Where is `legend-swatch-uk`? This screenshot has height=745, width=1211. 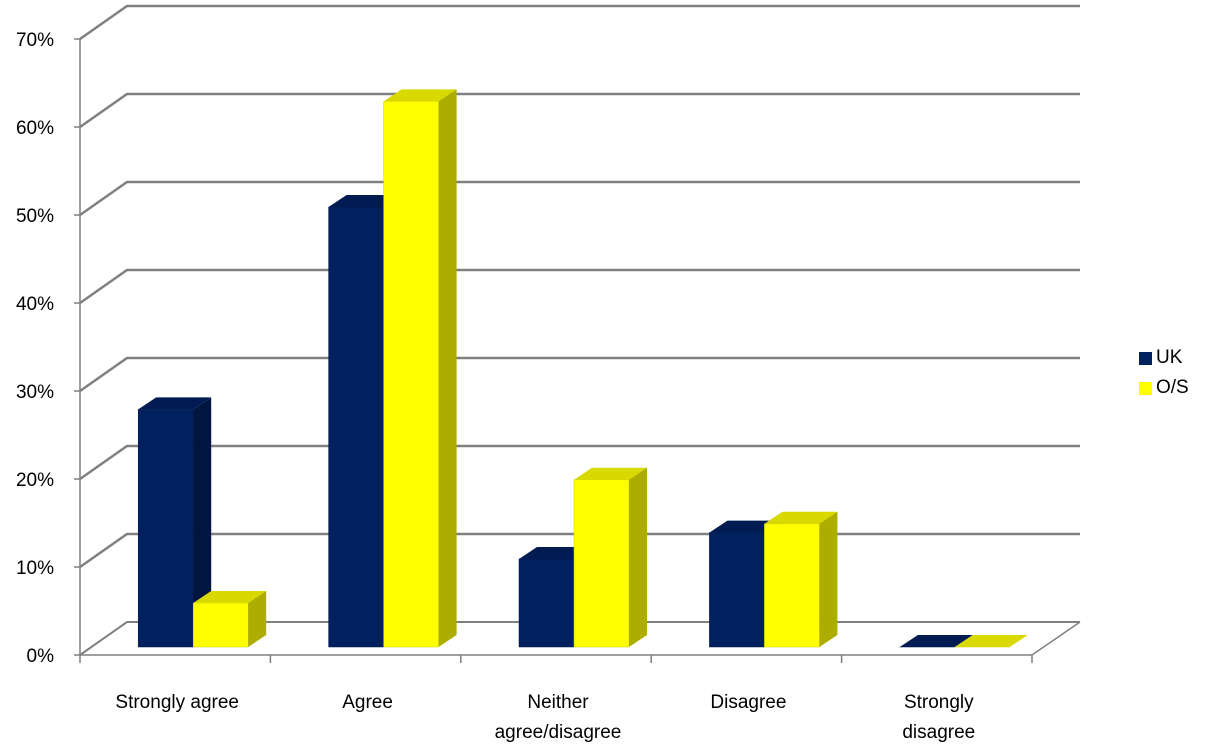
legend-swatch-uk is located at coordinates (1145, 358).